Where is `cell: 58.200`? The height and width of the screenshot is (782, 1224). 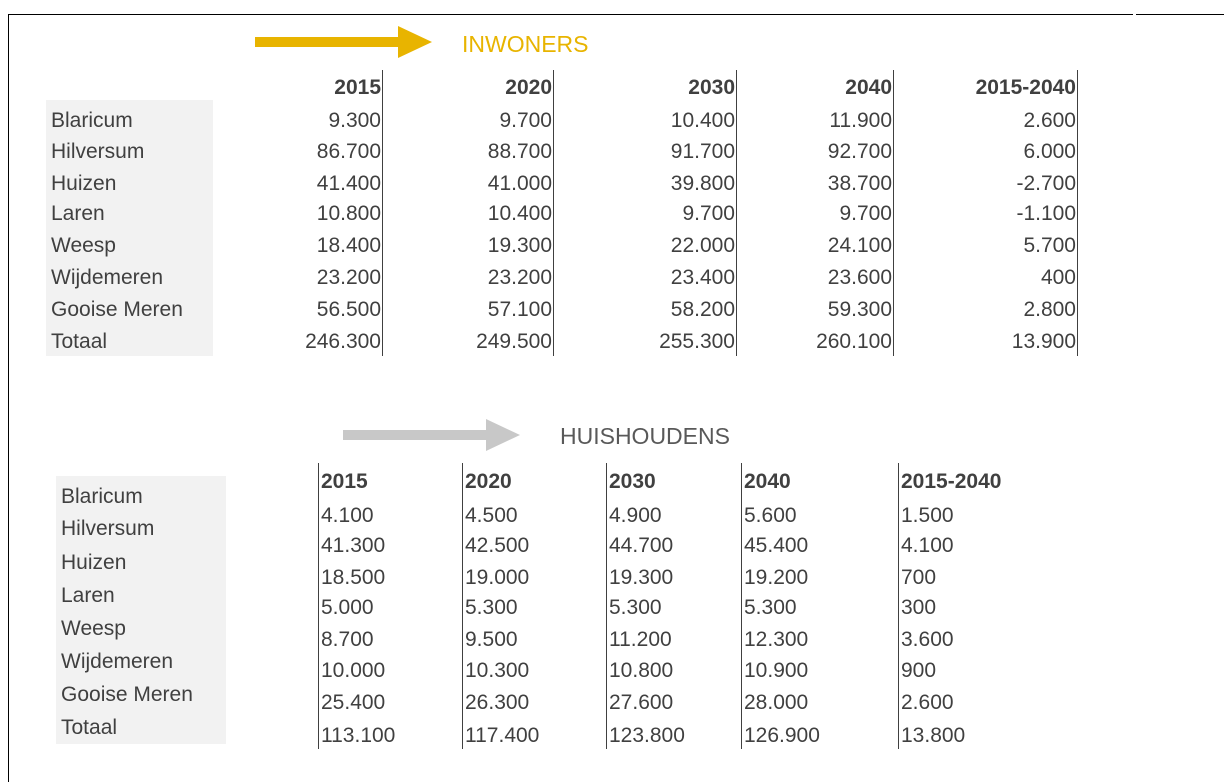 cell: 58.200 is located at coordinates (702, 309).